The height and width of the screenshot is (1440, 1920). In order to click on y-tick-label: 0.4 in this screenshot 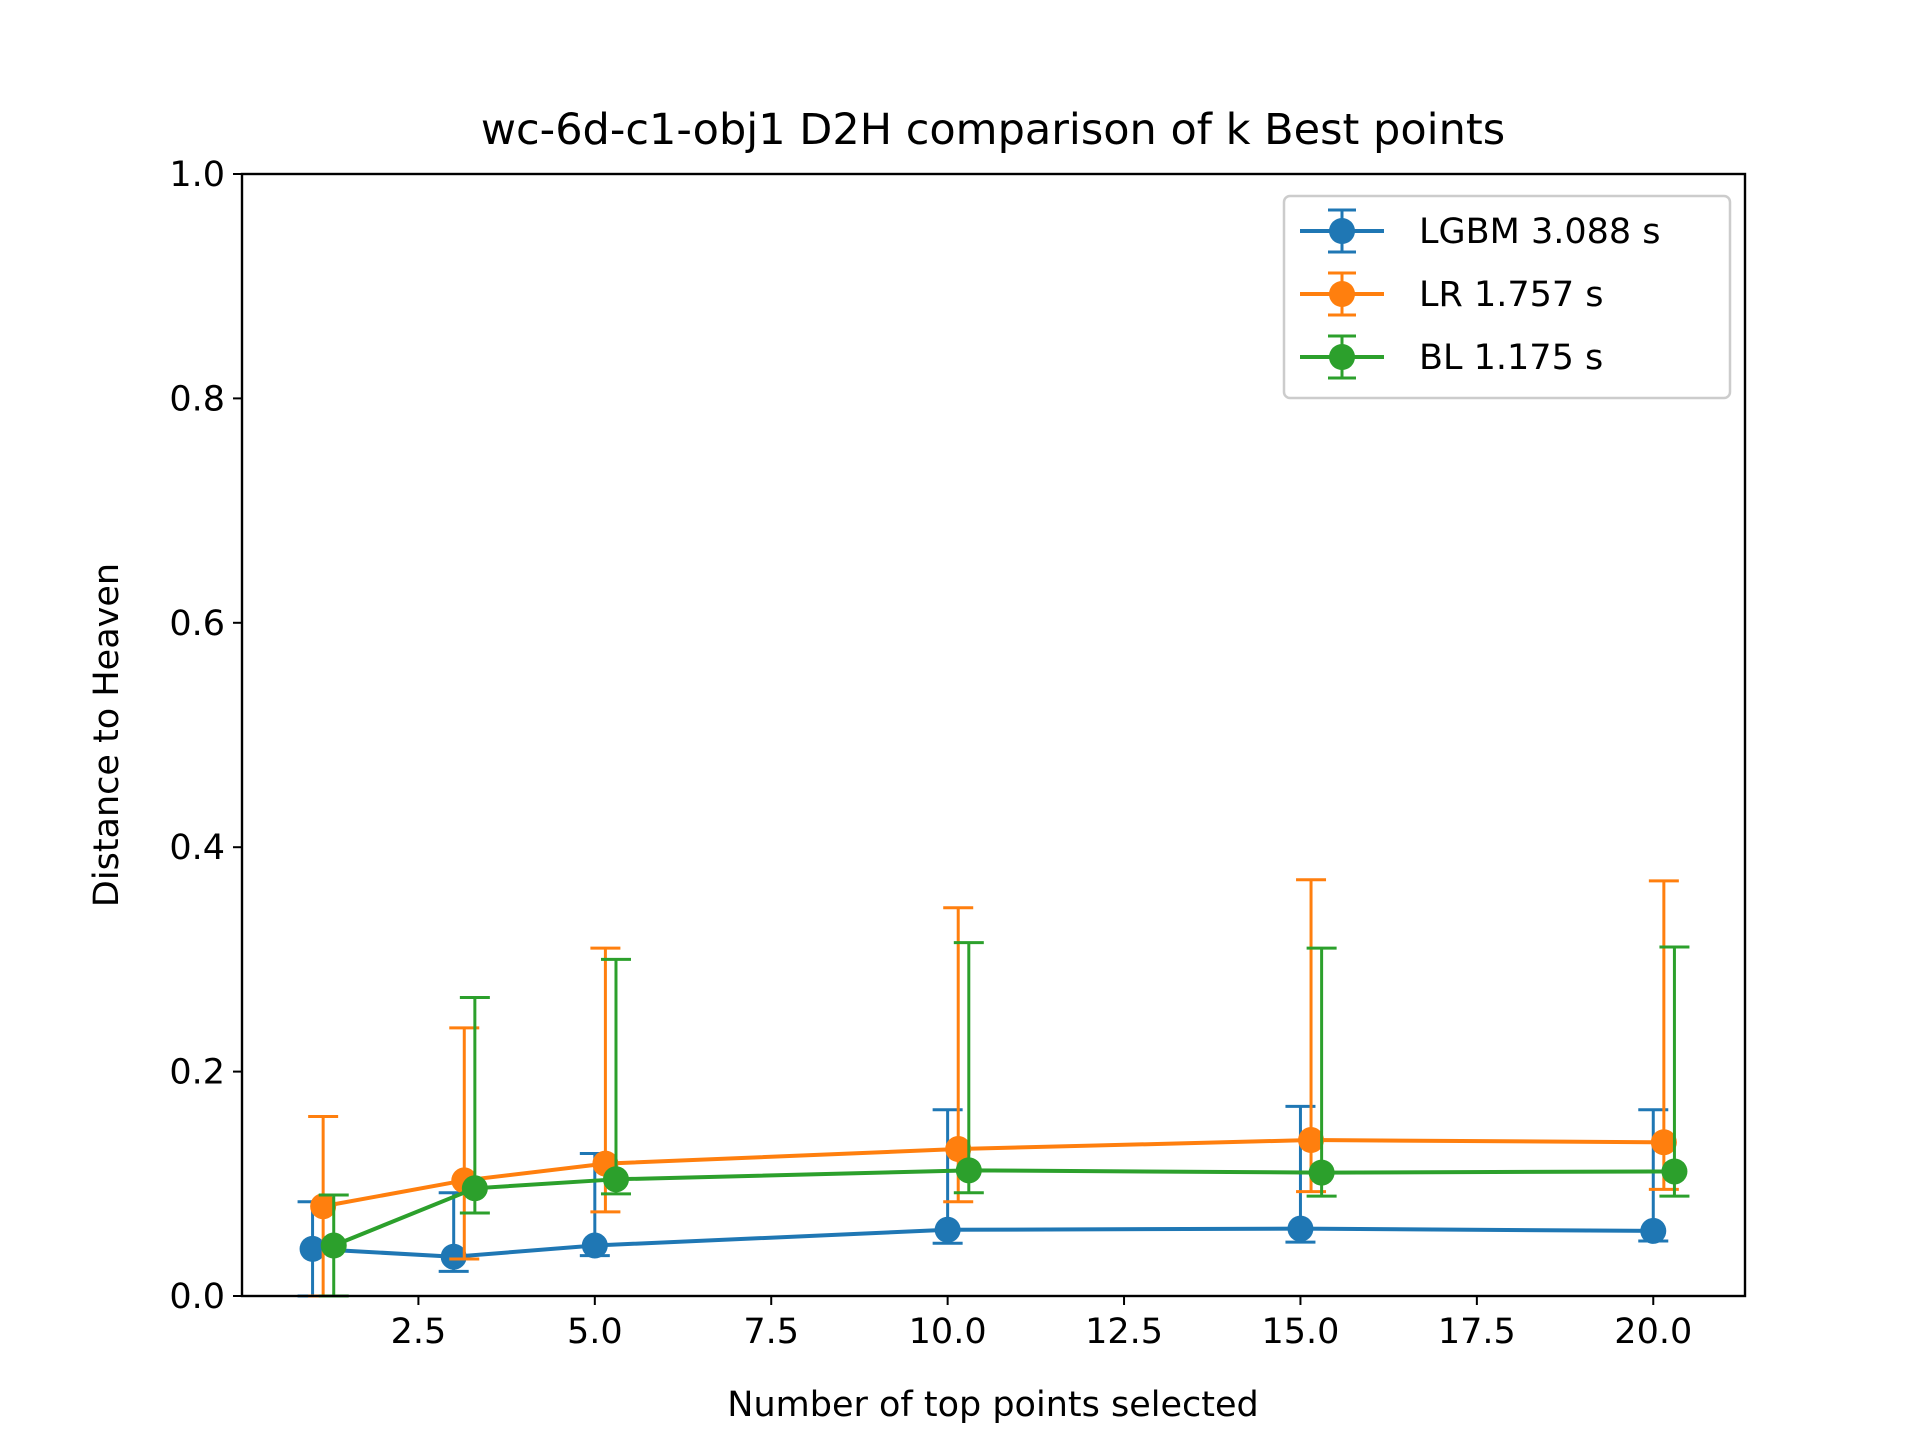, I will do `click(197, 848)`.